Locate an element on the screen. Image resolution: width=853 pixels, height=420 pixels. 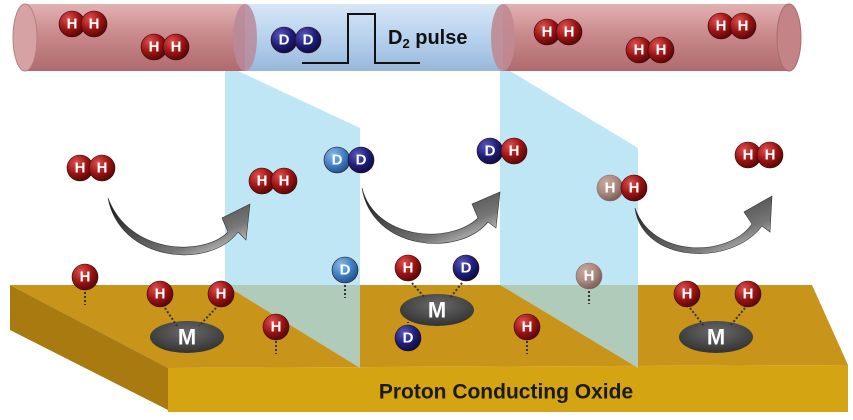
tube-joint-right is located at coordinates (503, 37).